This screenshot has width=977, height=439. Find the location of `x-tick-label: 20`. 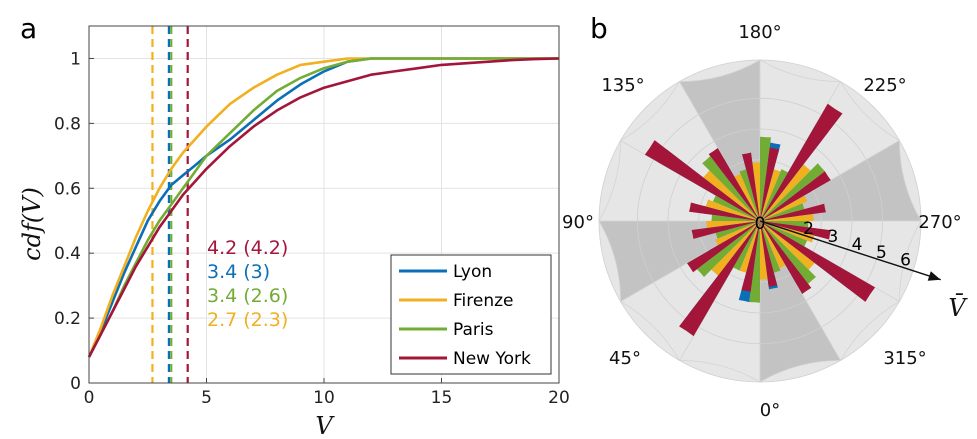

x-tick-label: 20 is located at coordinates (559, 398).